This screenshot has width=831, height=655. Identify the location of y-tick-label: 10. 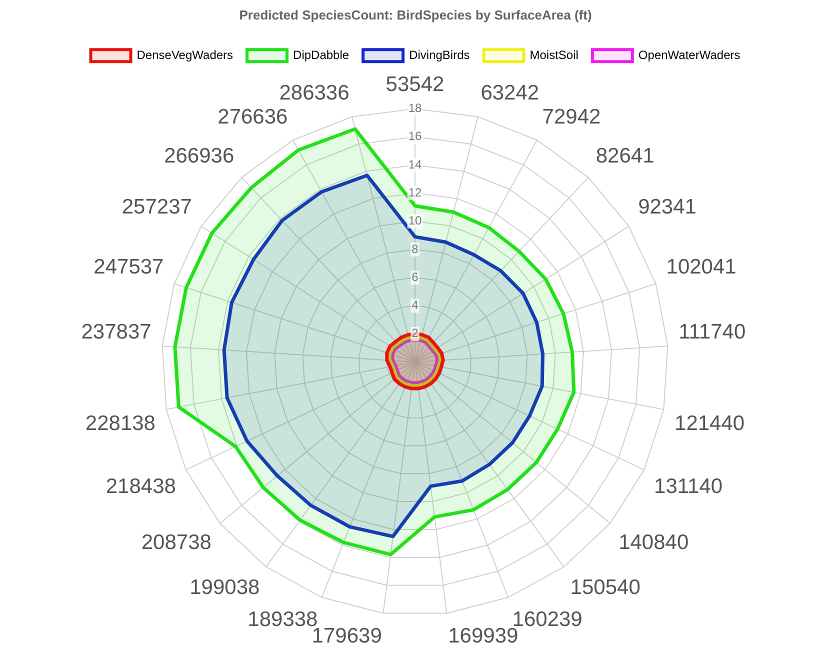
(415, 221).